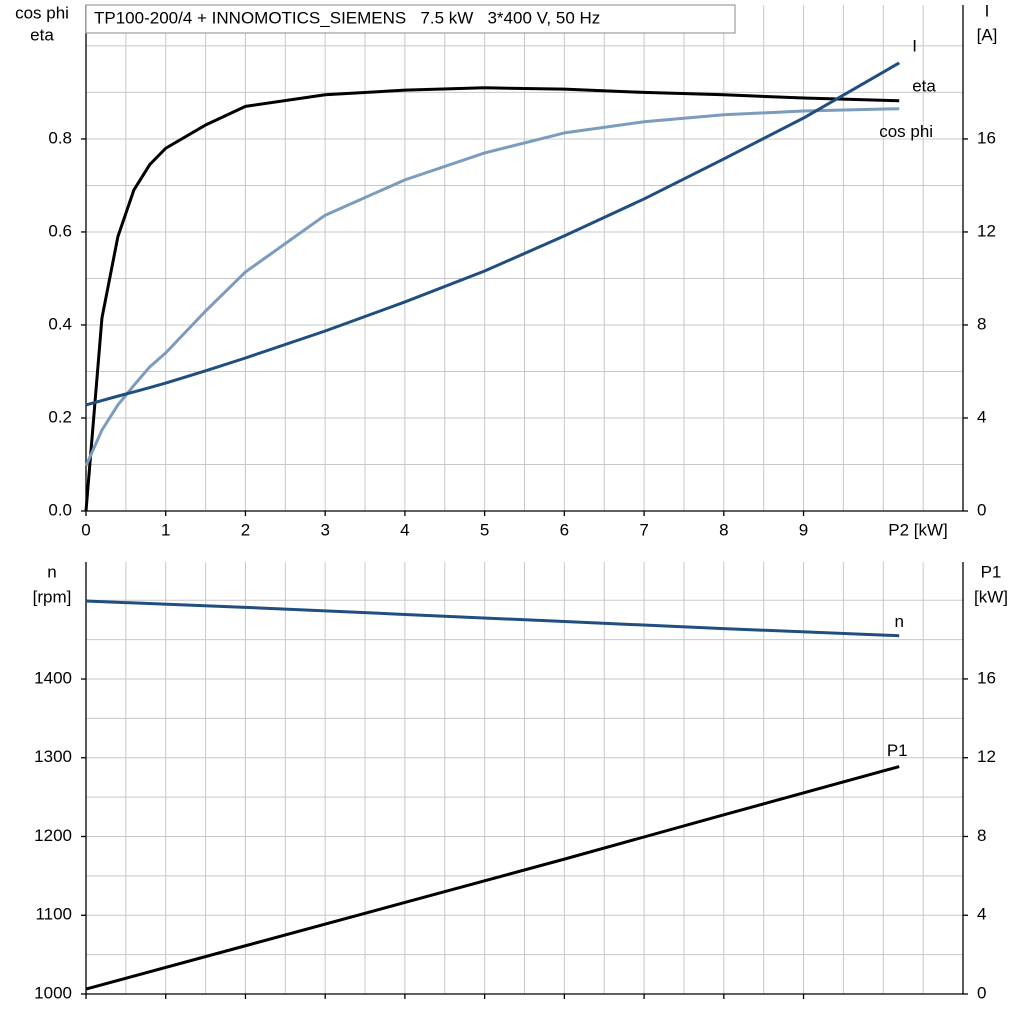 The width and height of the screenshot is (1024, 1024). I want to click on y-tick-label: 1300, so click(53, 756).